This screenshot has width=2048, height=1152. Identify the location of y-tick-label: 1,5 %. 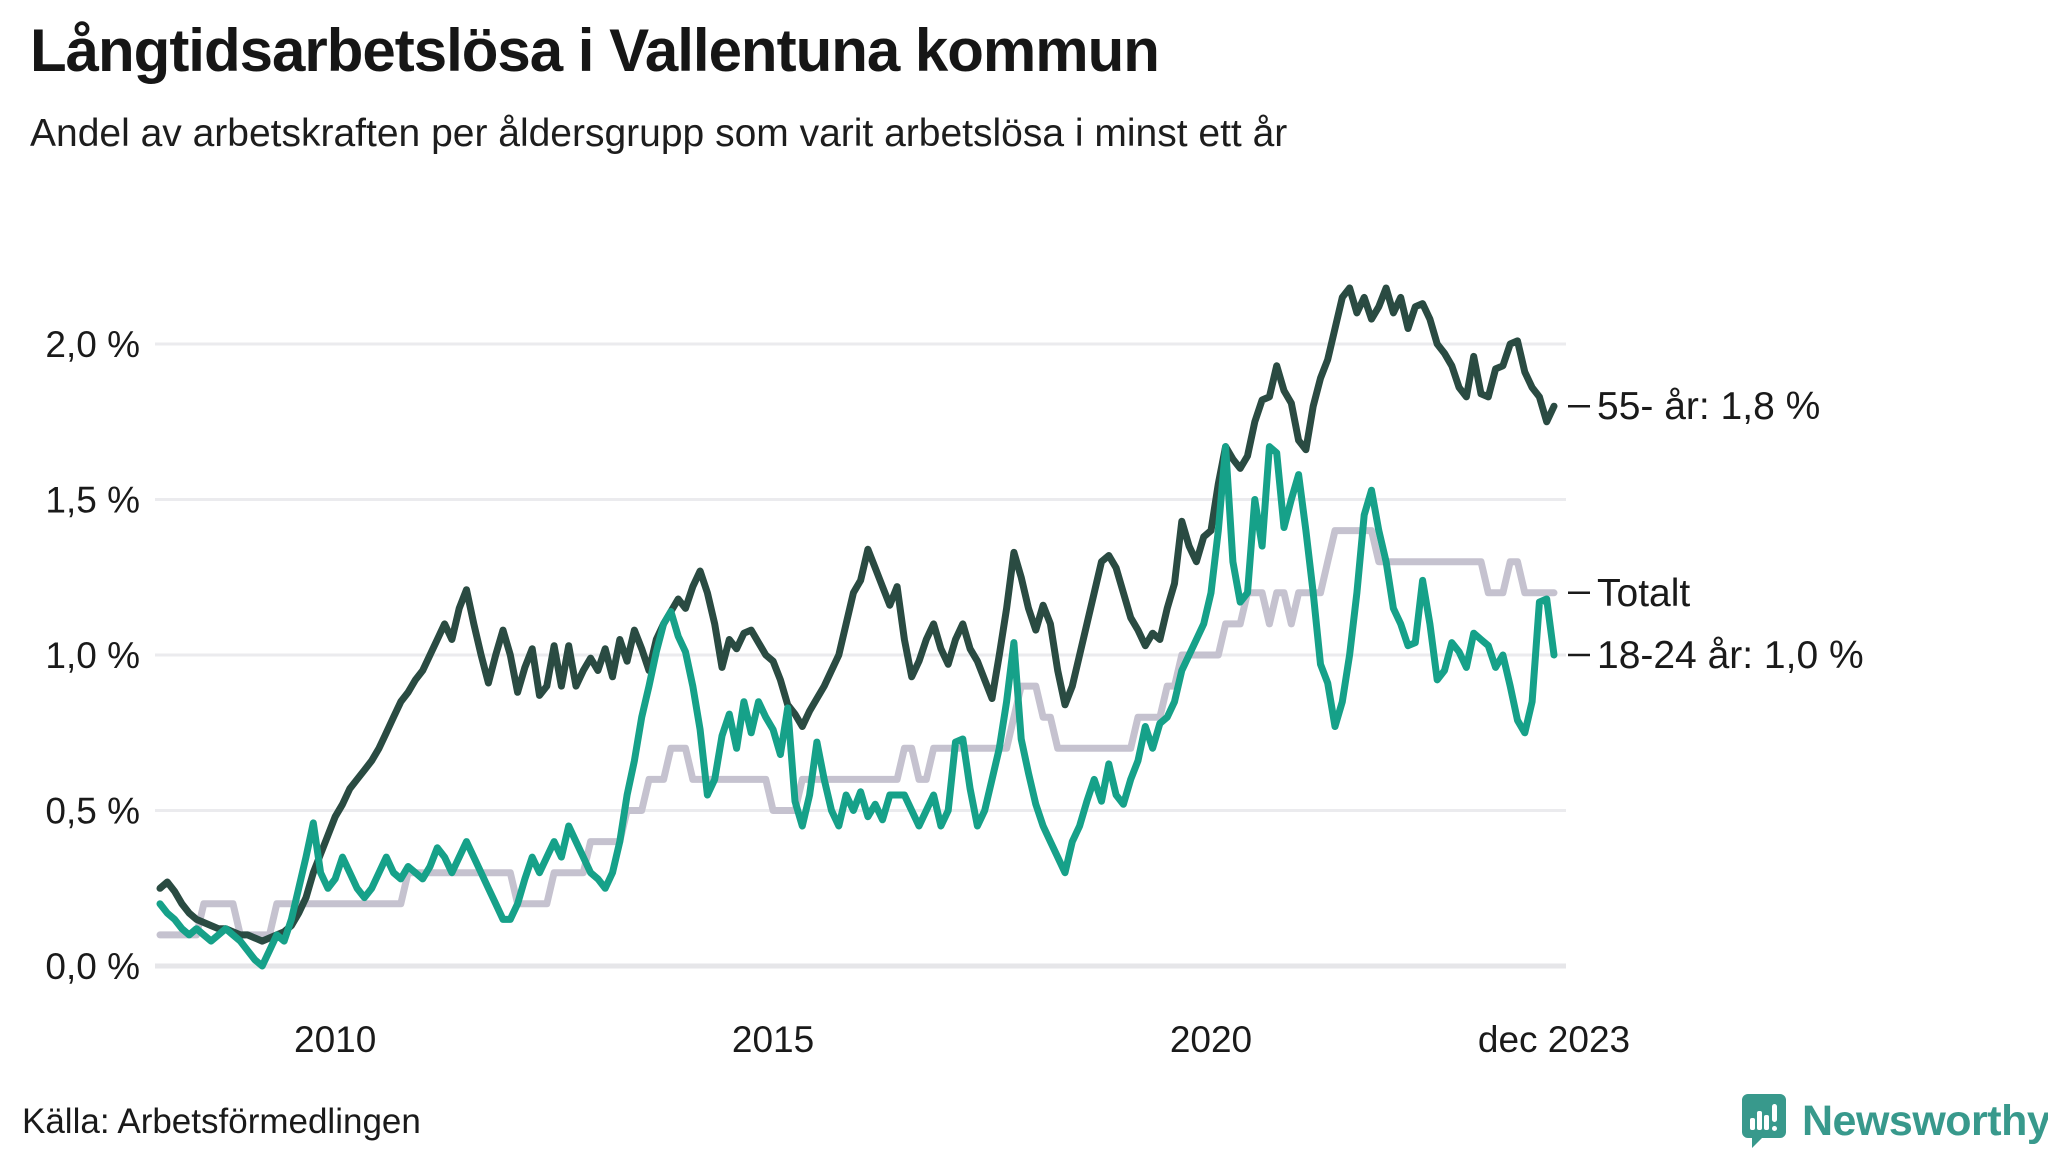
(92, 500).